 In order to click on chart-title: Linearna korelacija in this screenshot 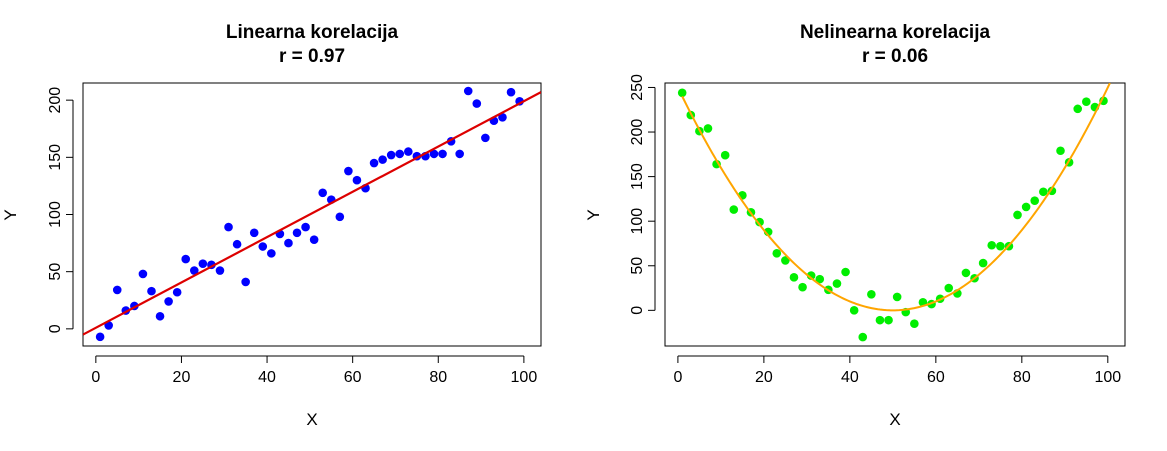, I will do `click(312, 32)`.